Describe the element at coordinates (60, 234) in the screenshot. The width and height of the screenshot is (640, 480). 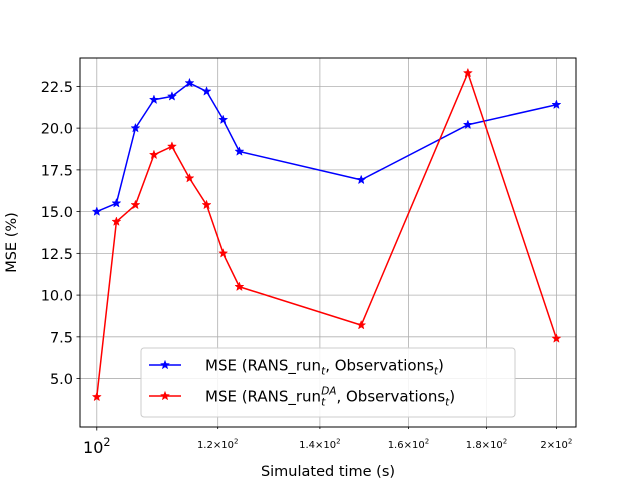
I see `y-axis-ticks: 5.0 7.5 10.0 12.5 15.0 17.5 20.0 22.5` at that location.